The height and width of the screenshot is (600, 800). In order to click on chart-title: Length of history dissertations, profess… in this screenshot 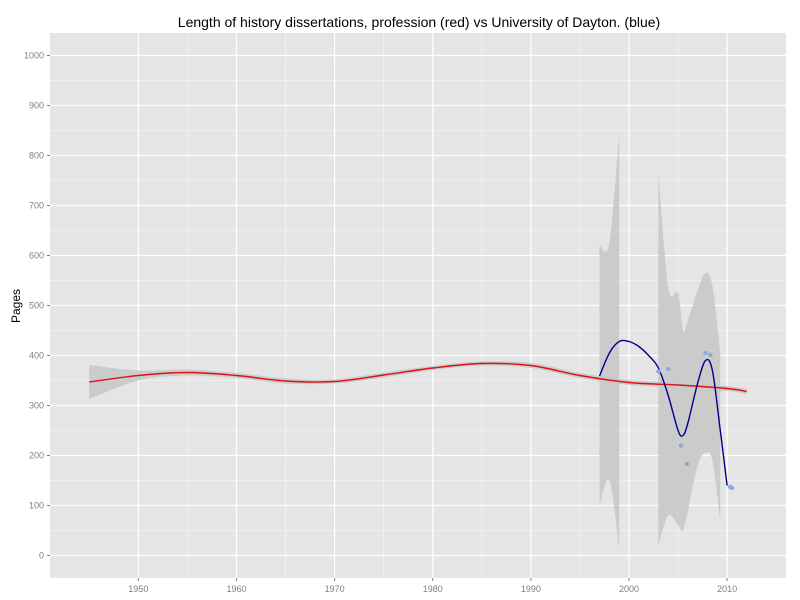, I will do `click(419, 22)`.